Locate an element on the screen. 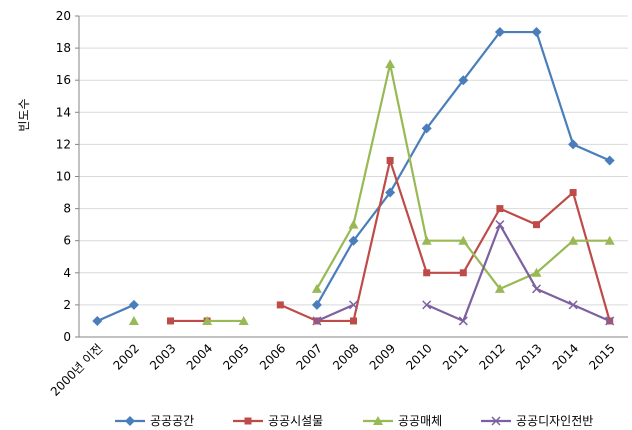 The width and height of the screenshot is (632, 430). y-tick-label: 8 is located at coordinates (67, 209).